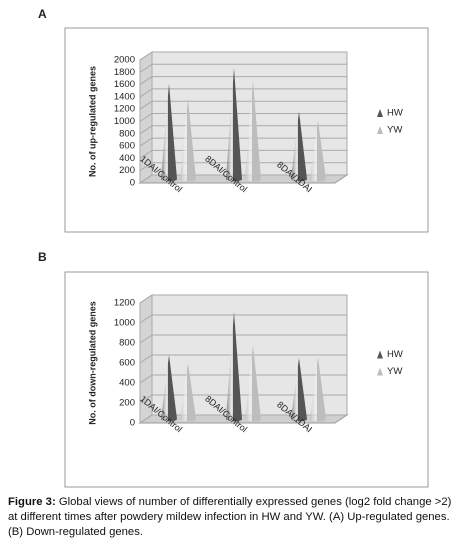 The image size is (459, 552). I want to click on panel-label: B, so click(42, 257).